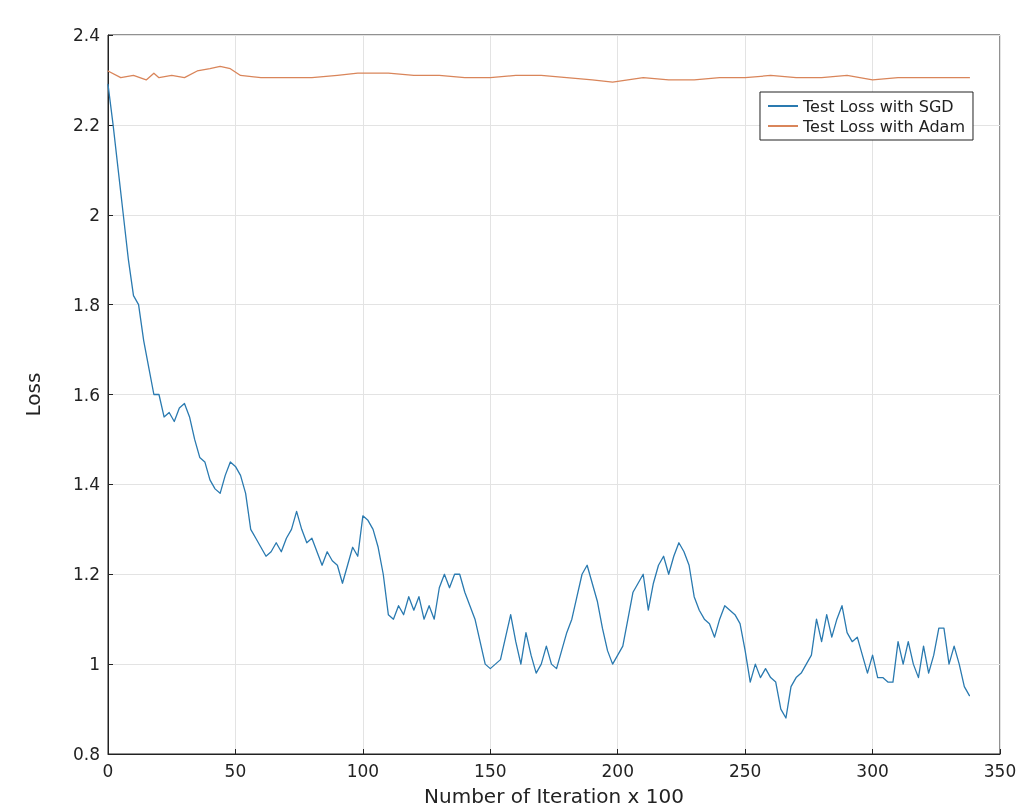 Image resolution: width=1029 pixels, height=811 pixels. I want to click on x-tick-label: 50, so click(235, 770).